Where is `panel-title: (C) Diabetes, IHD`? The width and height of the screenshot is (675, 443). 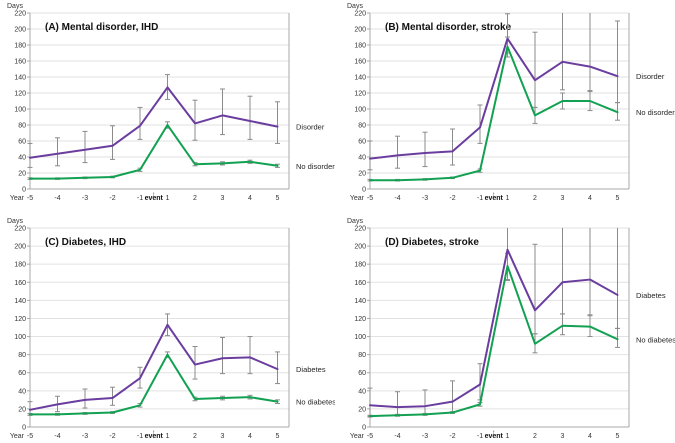 panel-title: (C) Diabetes, IHD is located at coordinates (85, 242).